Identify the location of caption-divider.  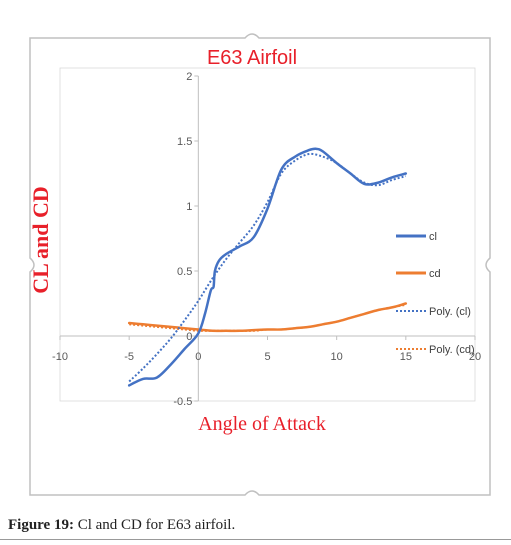
(255, 539).